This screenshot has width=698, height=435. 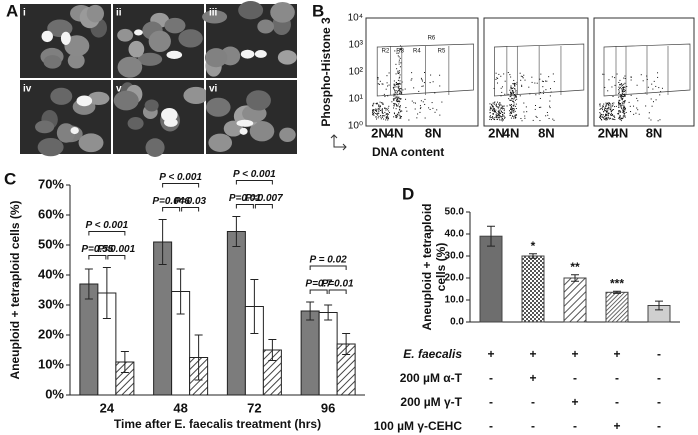 I want to click on x-tick-label: 8N, so click(x=546, y=132).